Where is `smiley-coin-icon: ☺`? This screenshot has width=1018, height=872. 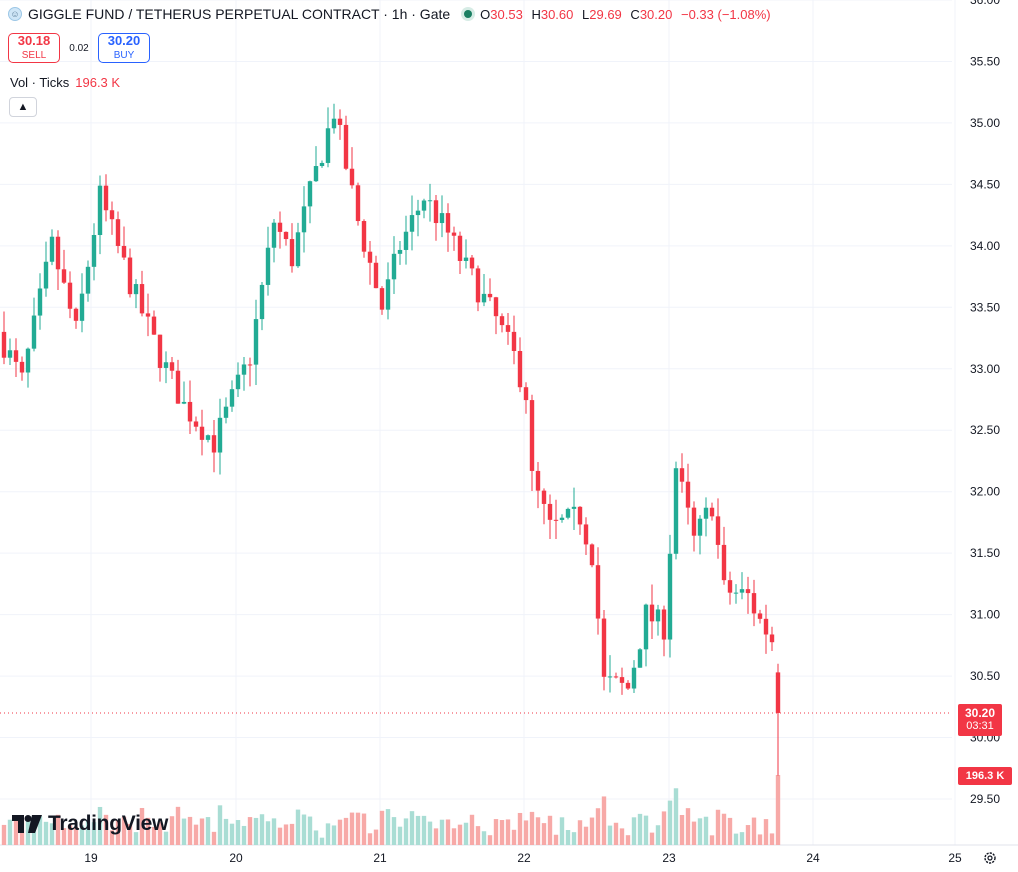 smiley-coin-icon: ☺ is located at coordinates (15, 14).